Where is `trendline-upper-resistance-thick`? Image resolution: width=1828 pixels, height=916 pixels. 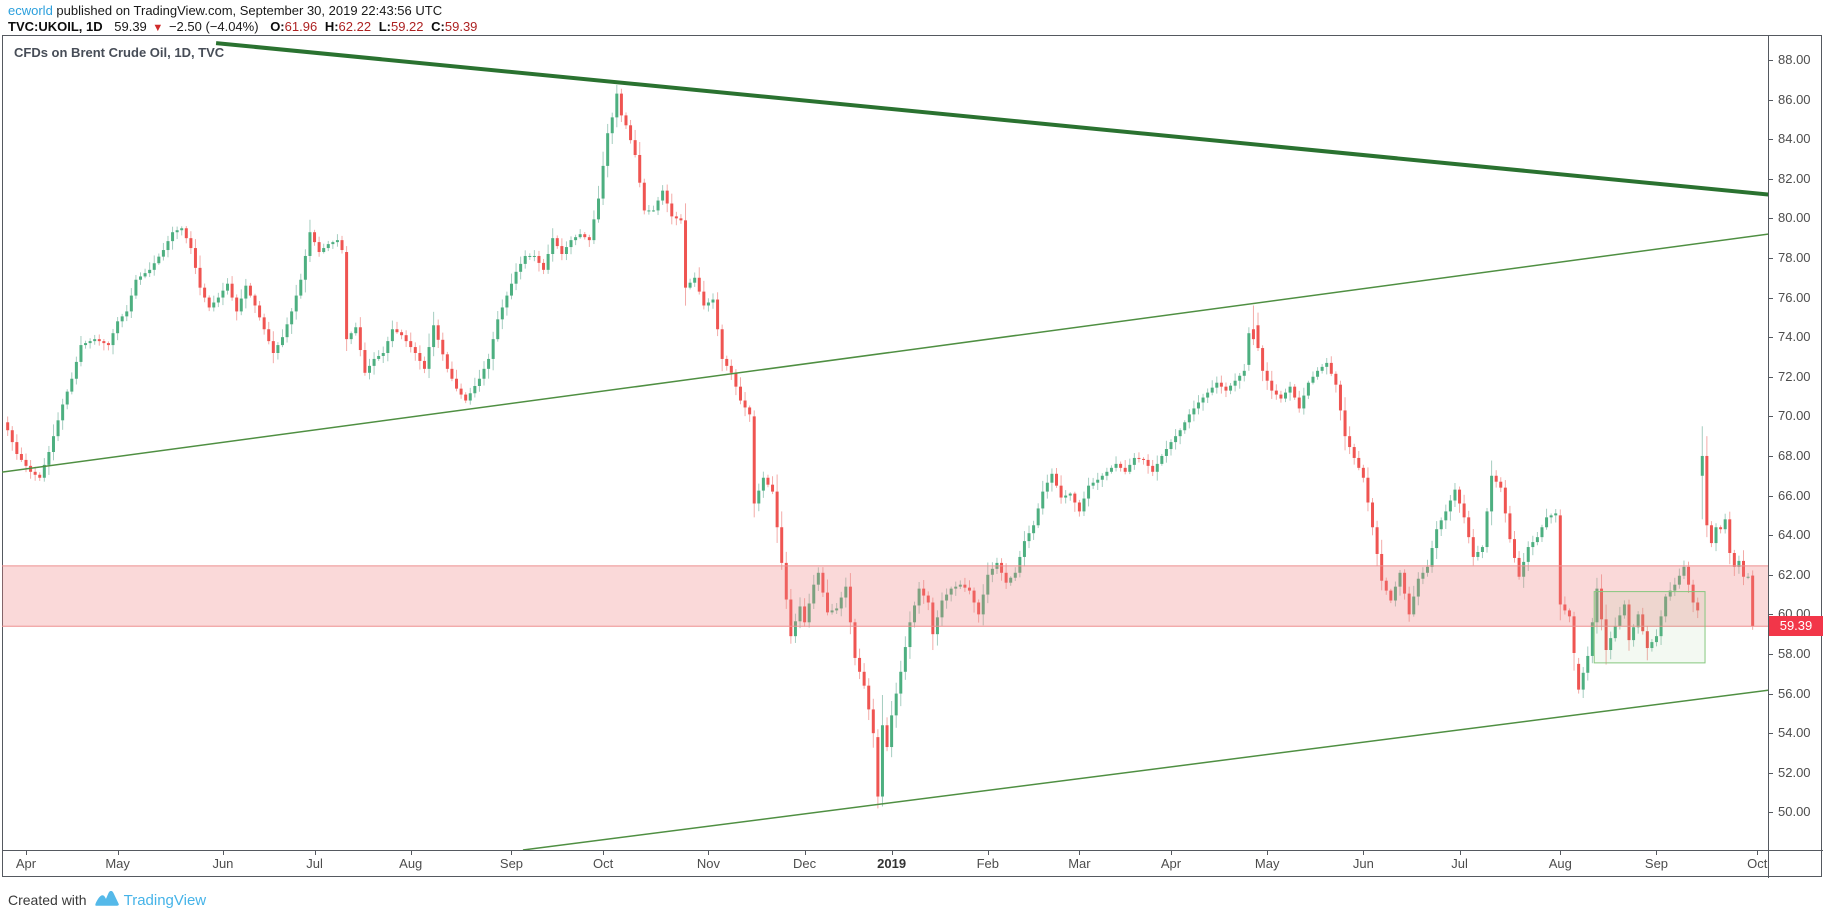
trendline-upper-resistance-thick is located at coordinates (991, 119).